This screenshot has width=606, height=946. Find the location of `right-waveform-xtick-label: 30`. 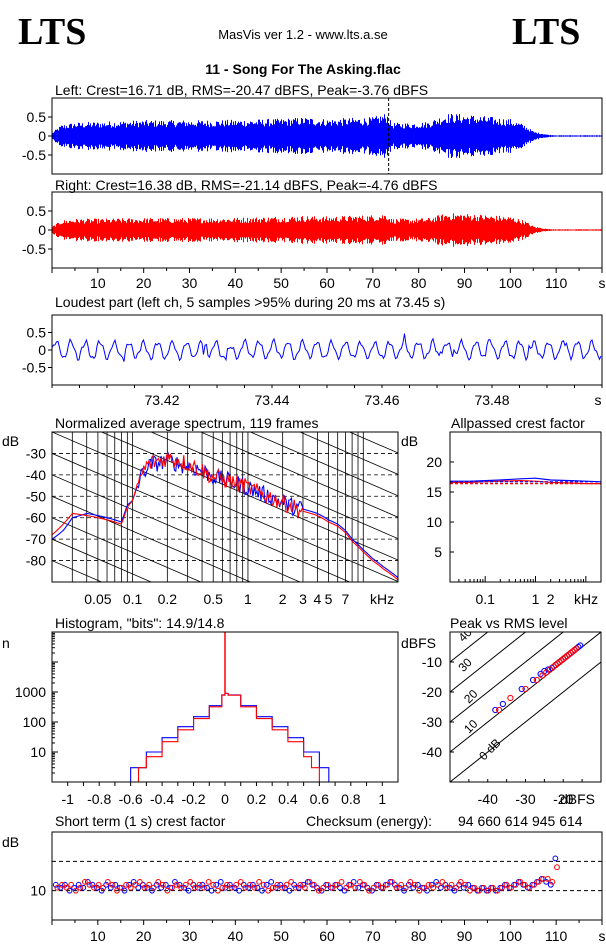

right-waveform-xtick-label: 30 is located at coordinates (190, 283).